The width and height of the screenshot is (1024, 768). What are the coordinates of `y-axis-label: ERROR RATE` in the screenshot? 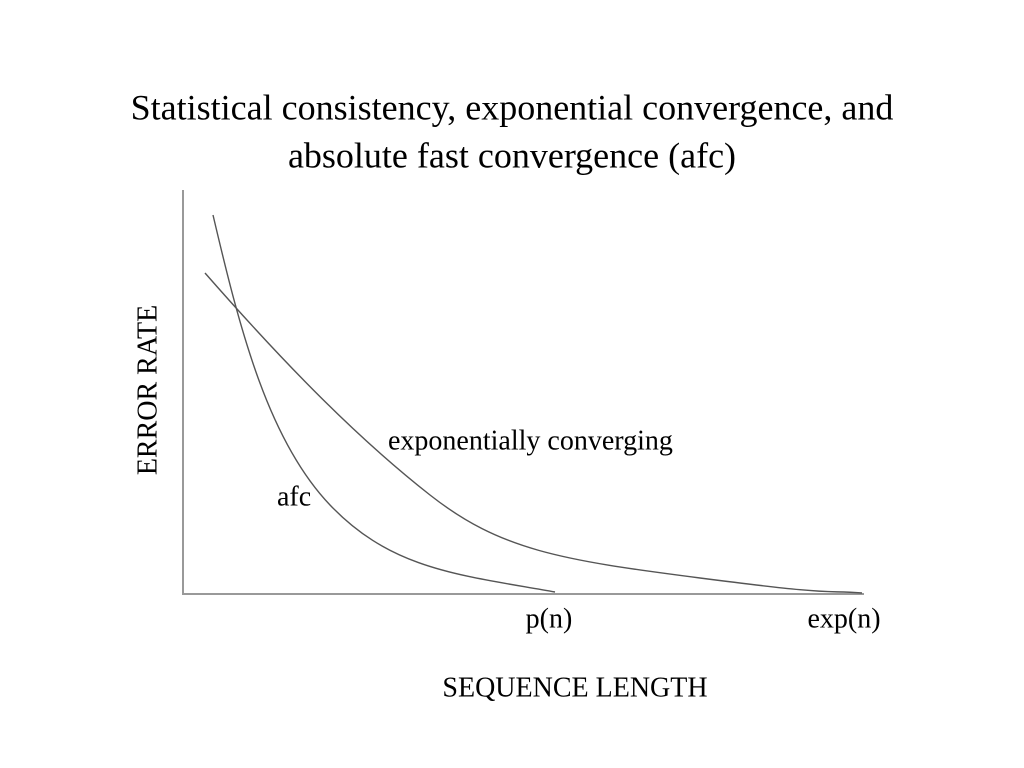 It's located at (147, 390).